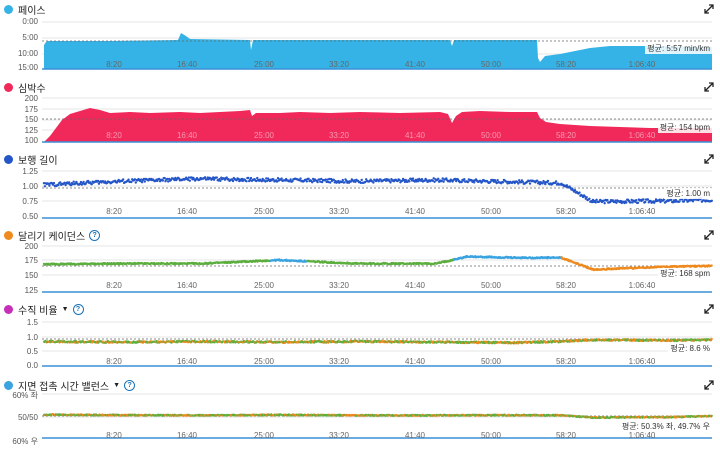 The height and width of the screenshot is (452, 720). I want to click on heart-rate-area, so click(378, 125).